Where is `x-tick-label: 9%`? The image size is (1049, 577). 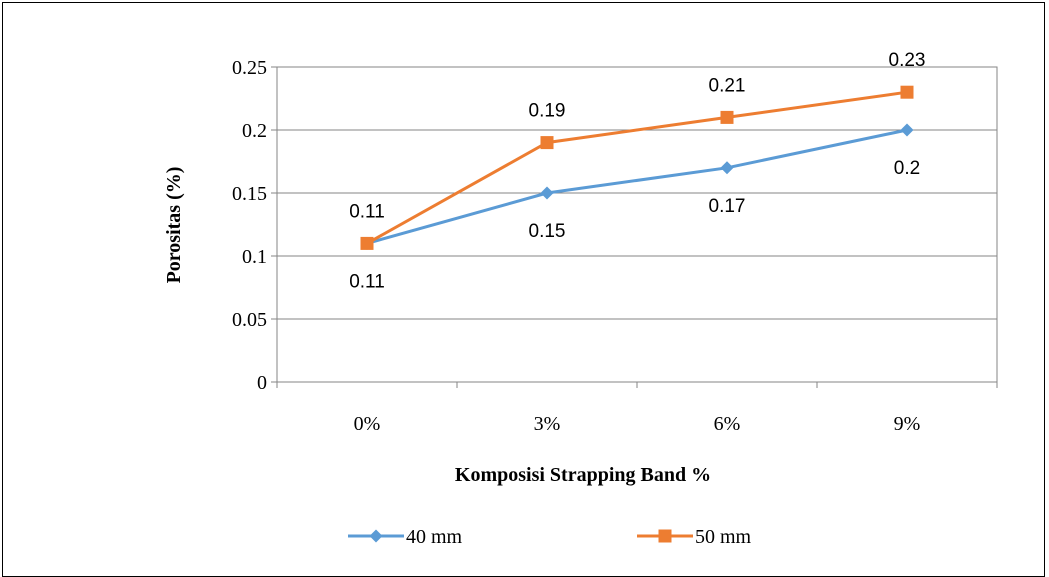 x-tick-label: 9% is located at coordinates (907, 424).